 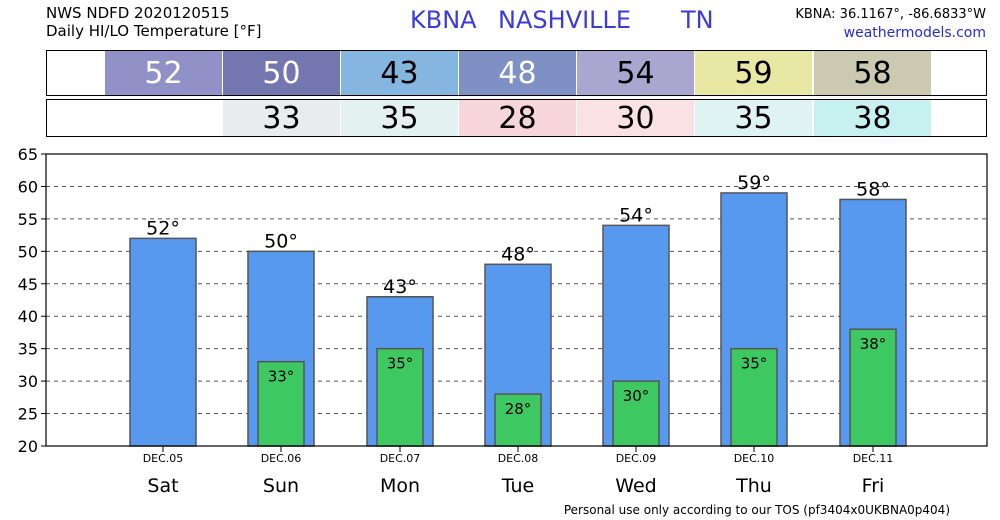 I want to click on high-temp-label: 54°, so click(x=636, y=215).